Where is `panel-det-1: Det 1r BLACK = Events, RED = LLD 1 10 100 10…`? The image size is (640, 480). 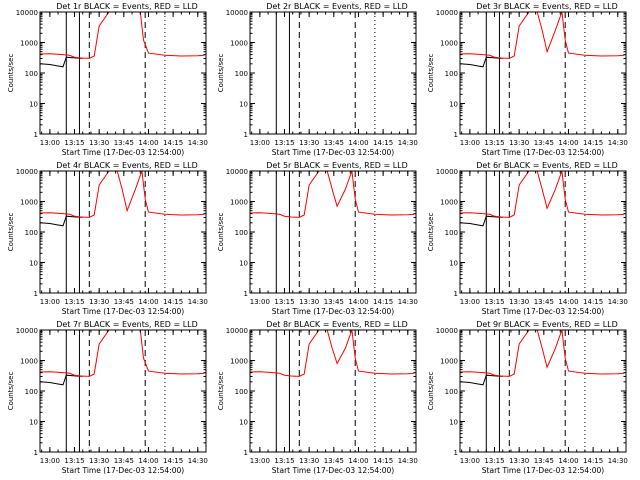
panel-det-1: Det 1r BLACK = Events, RED = LLD 1 10 100 10… is located at coordinates (107, 79).